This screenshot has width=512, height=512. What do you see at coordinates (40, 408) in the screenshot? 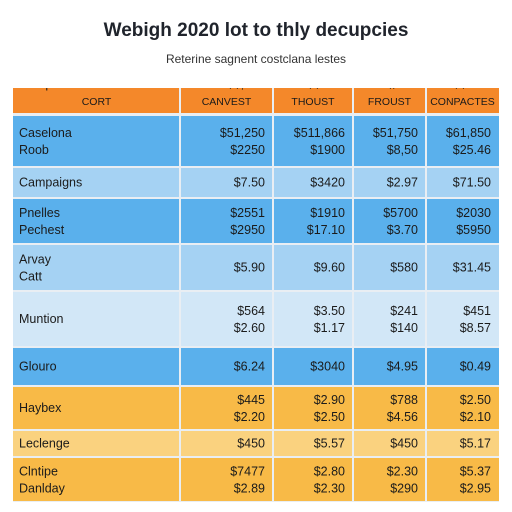
I see `row-label: Haybex` at bounding box center [40, 408].